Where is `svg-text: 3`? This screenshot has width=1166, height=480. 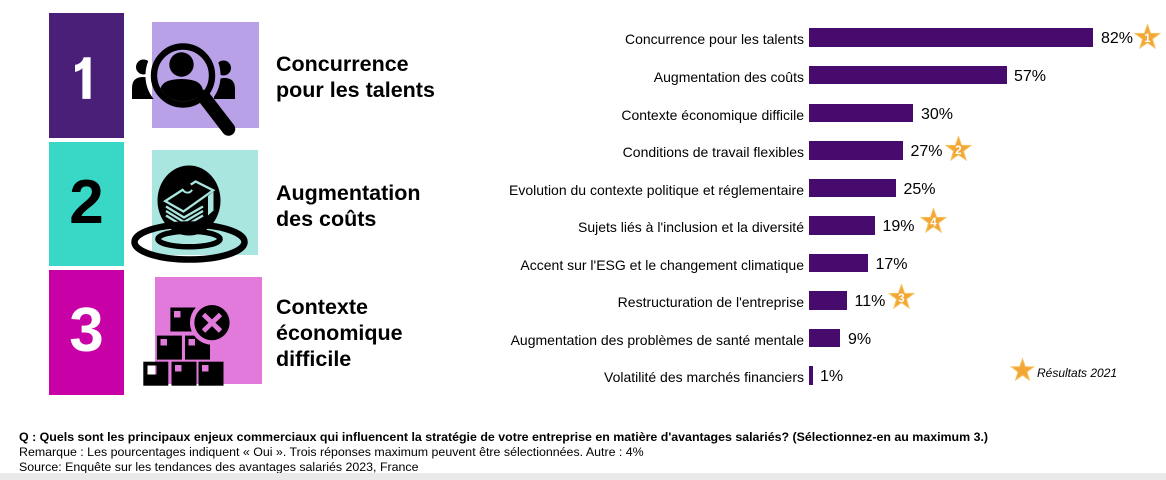 svg-text: 3 is located at coordinates (901, 299).